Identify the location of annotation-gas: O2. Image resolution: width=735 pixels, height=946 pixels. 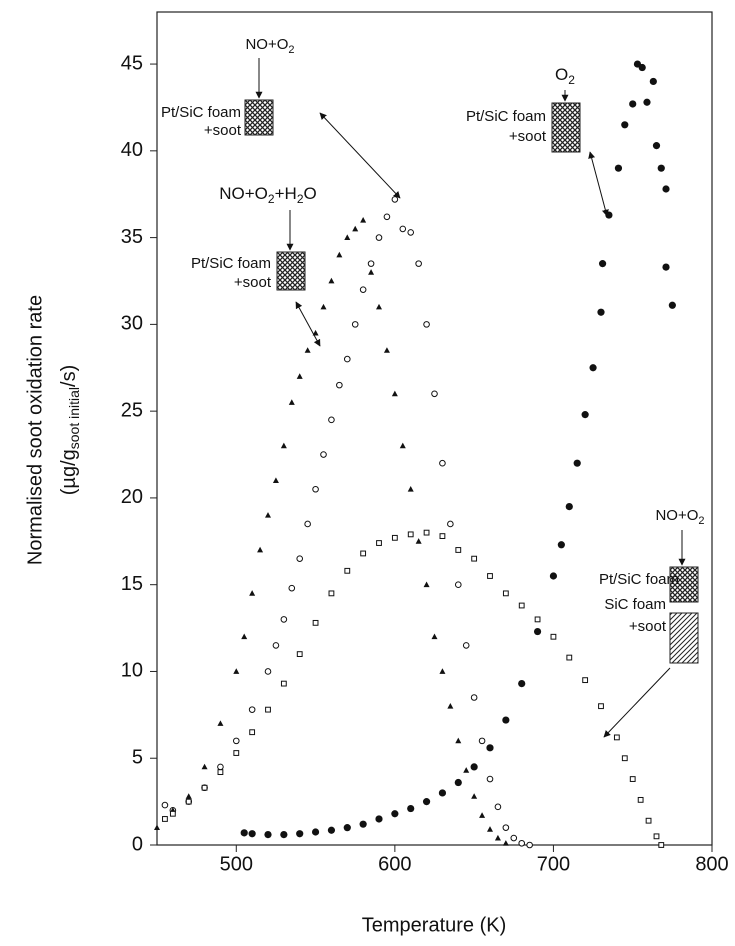
(565, 76).